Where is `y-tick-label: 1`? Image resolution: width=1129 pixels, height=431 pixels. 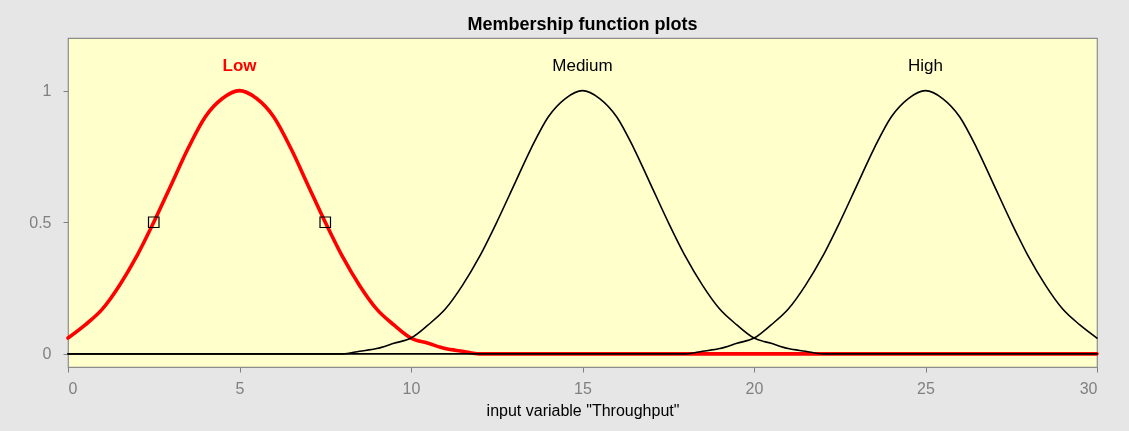 y-tick-label: 1 is located at coordinates (47, 91).